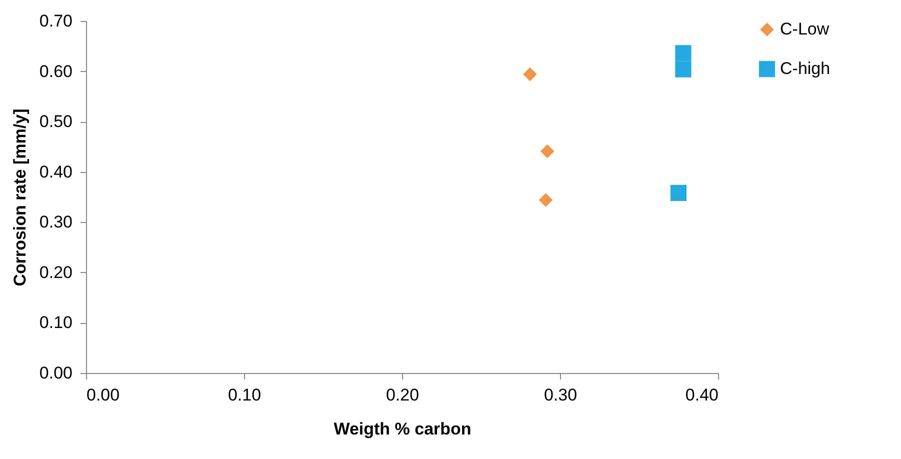 This screenshot has width=901, height=459. What do you see at coordinates (55, 71) in the screenshot?
I see `y-tick-label: 0.60` at bounding box center [55, 71].